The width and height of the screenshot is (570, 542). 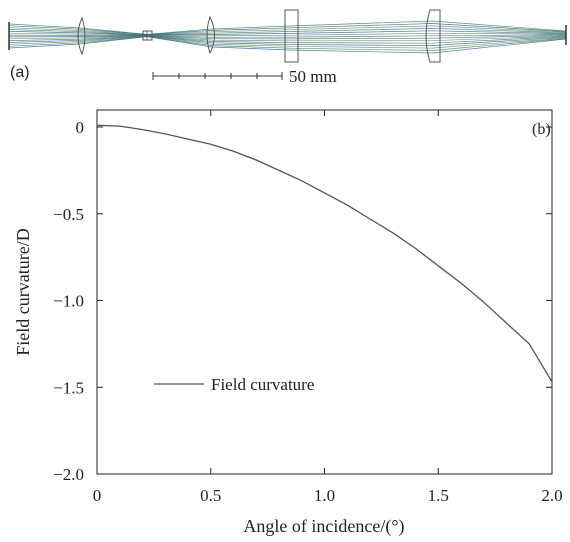 I want to click on x-tick-label: 2.0, so click(x=551, y=495).